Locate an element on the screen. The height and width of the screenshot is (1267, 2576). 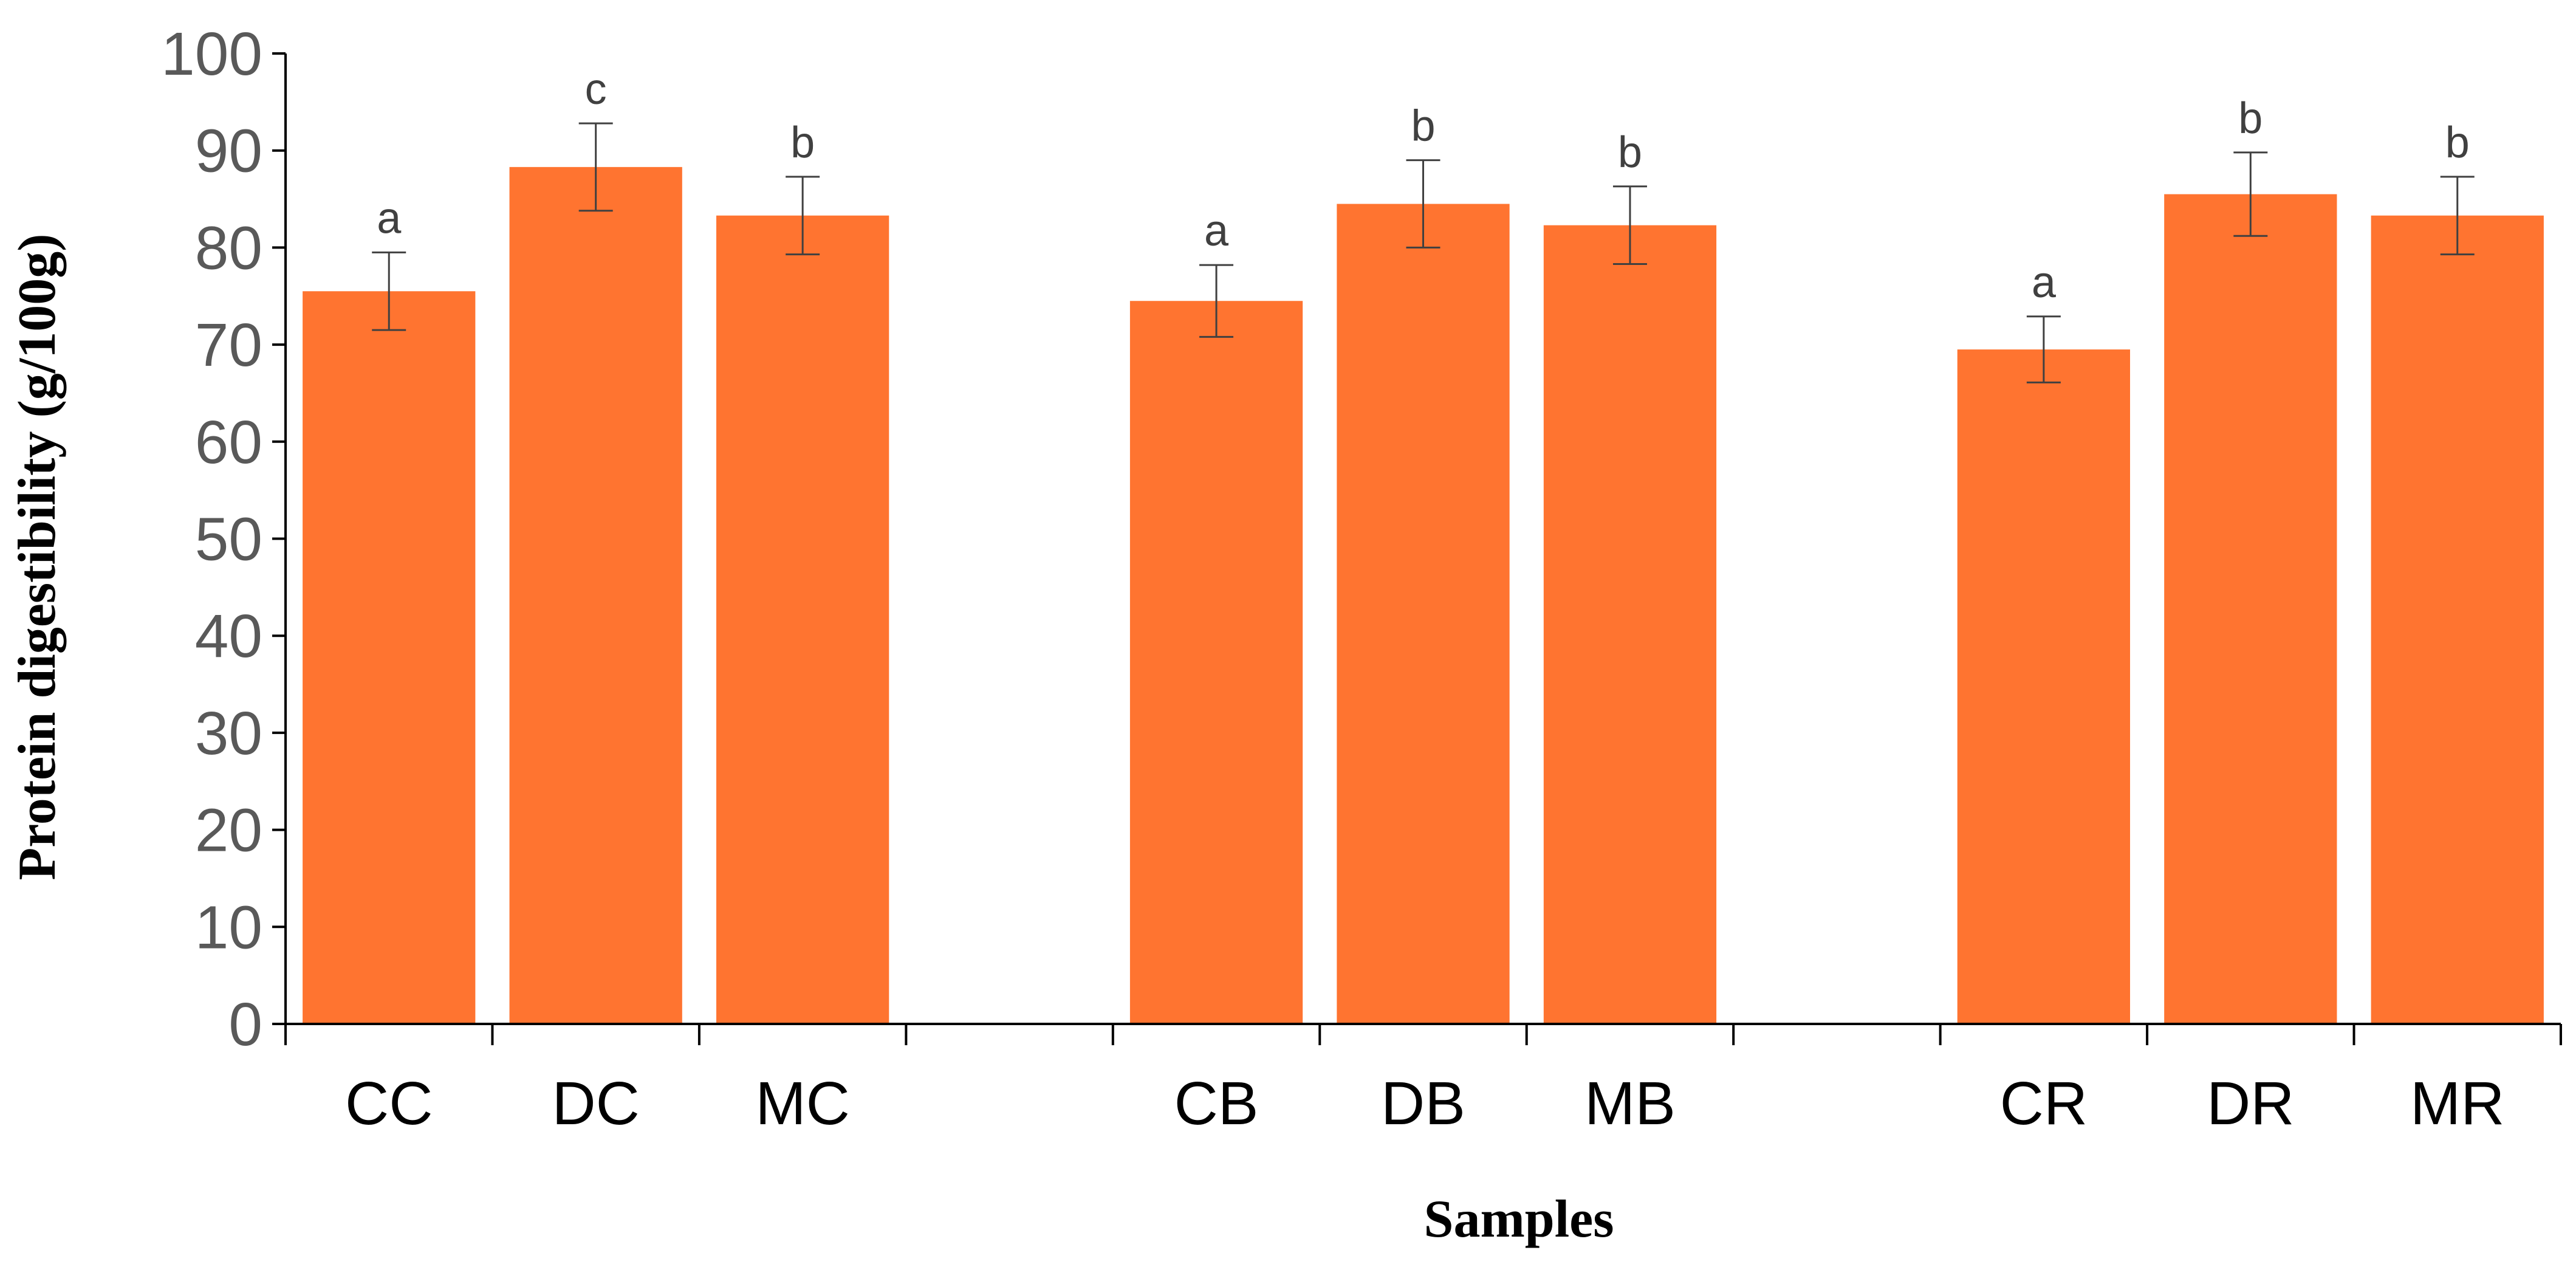
category-label: MC is located at coordinates (803, 1104).